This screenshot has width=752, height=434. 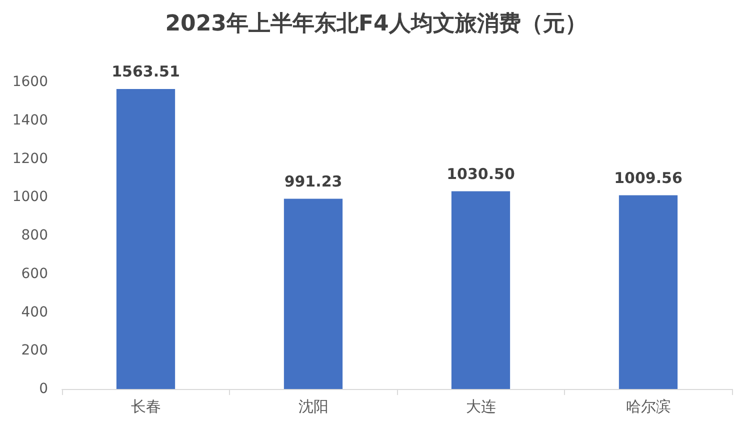 What do you see at coordinates (30, 82) in the screenshot?
I see `y-tick-label: 1600` at bounding box center [30, 82].